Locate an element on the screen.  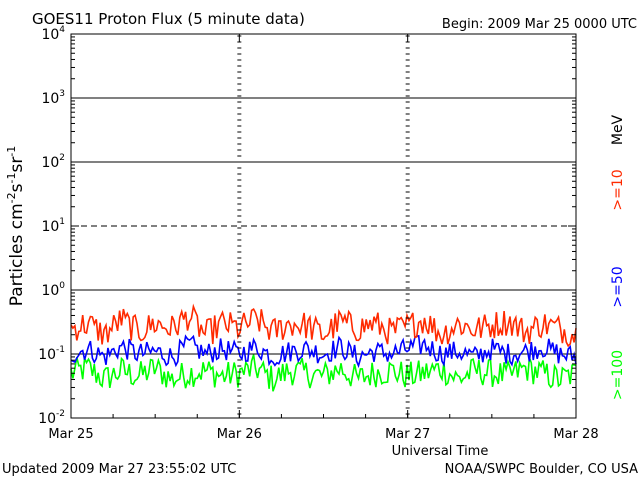
y-tick-label: 10² is located at coordinates (53, 162).